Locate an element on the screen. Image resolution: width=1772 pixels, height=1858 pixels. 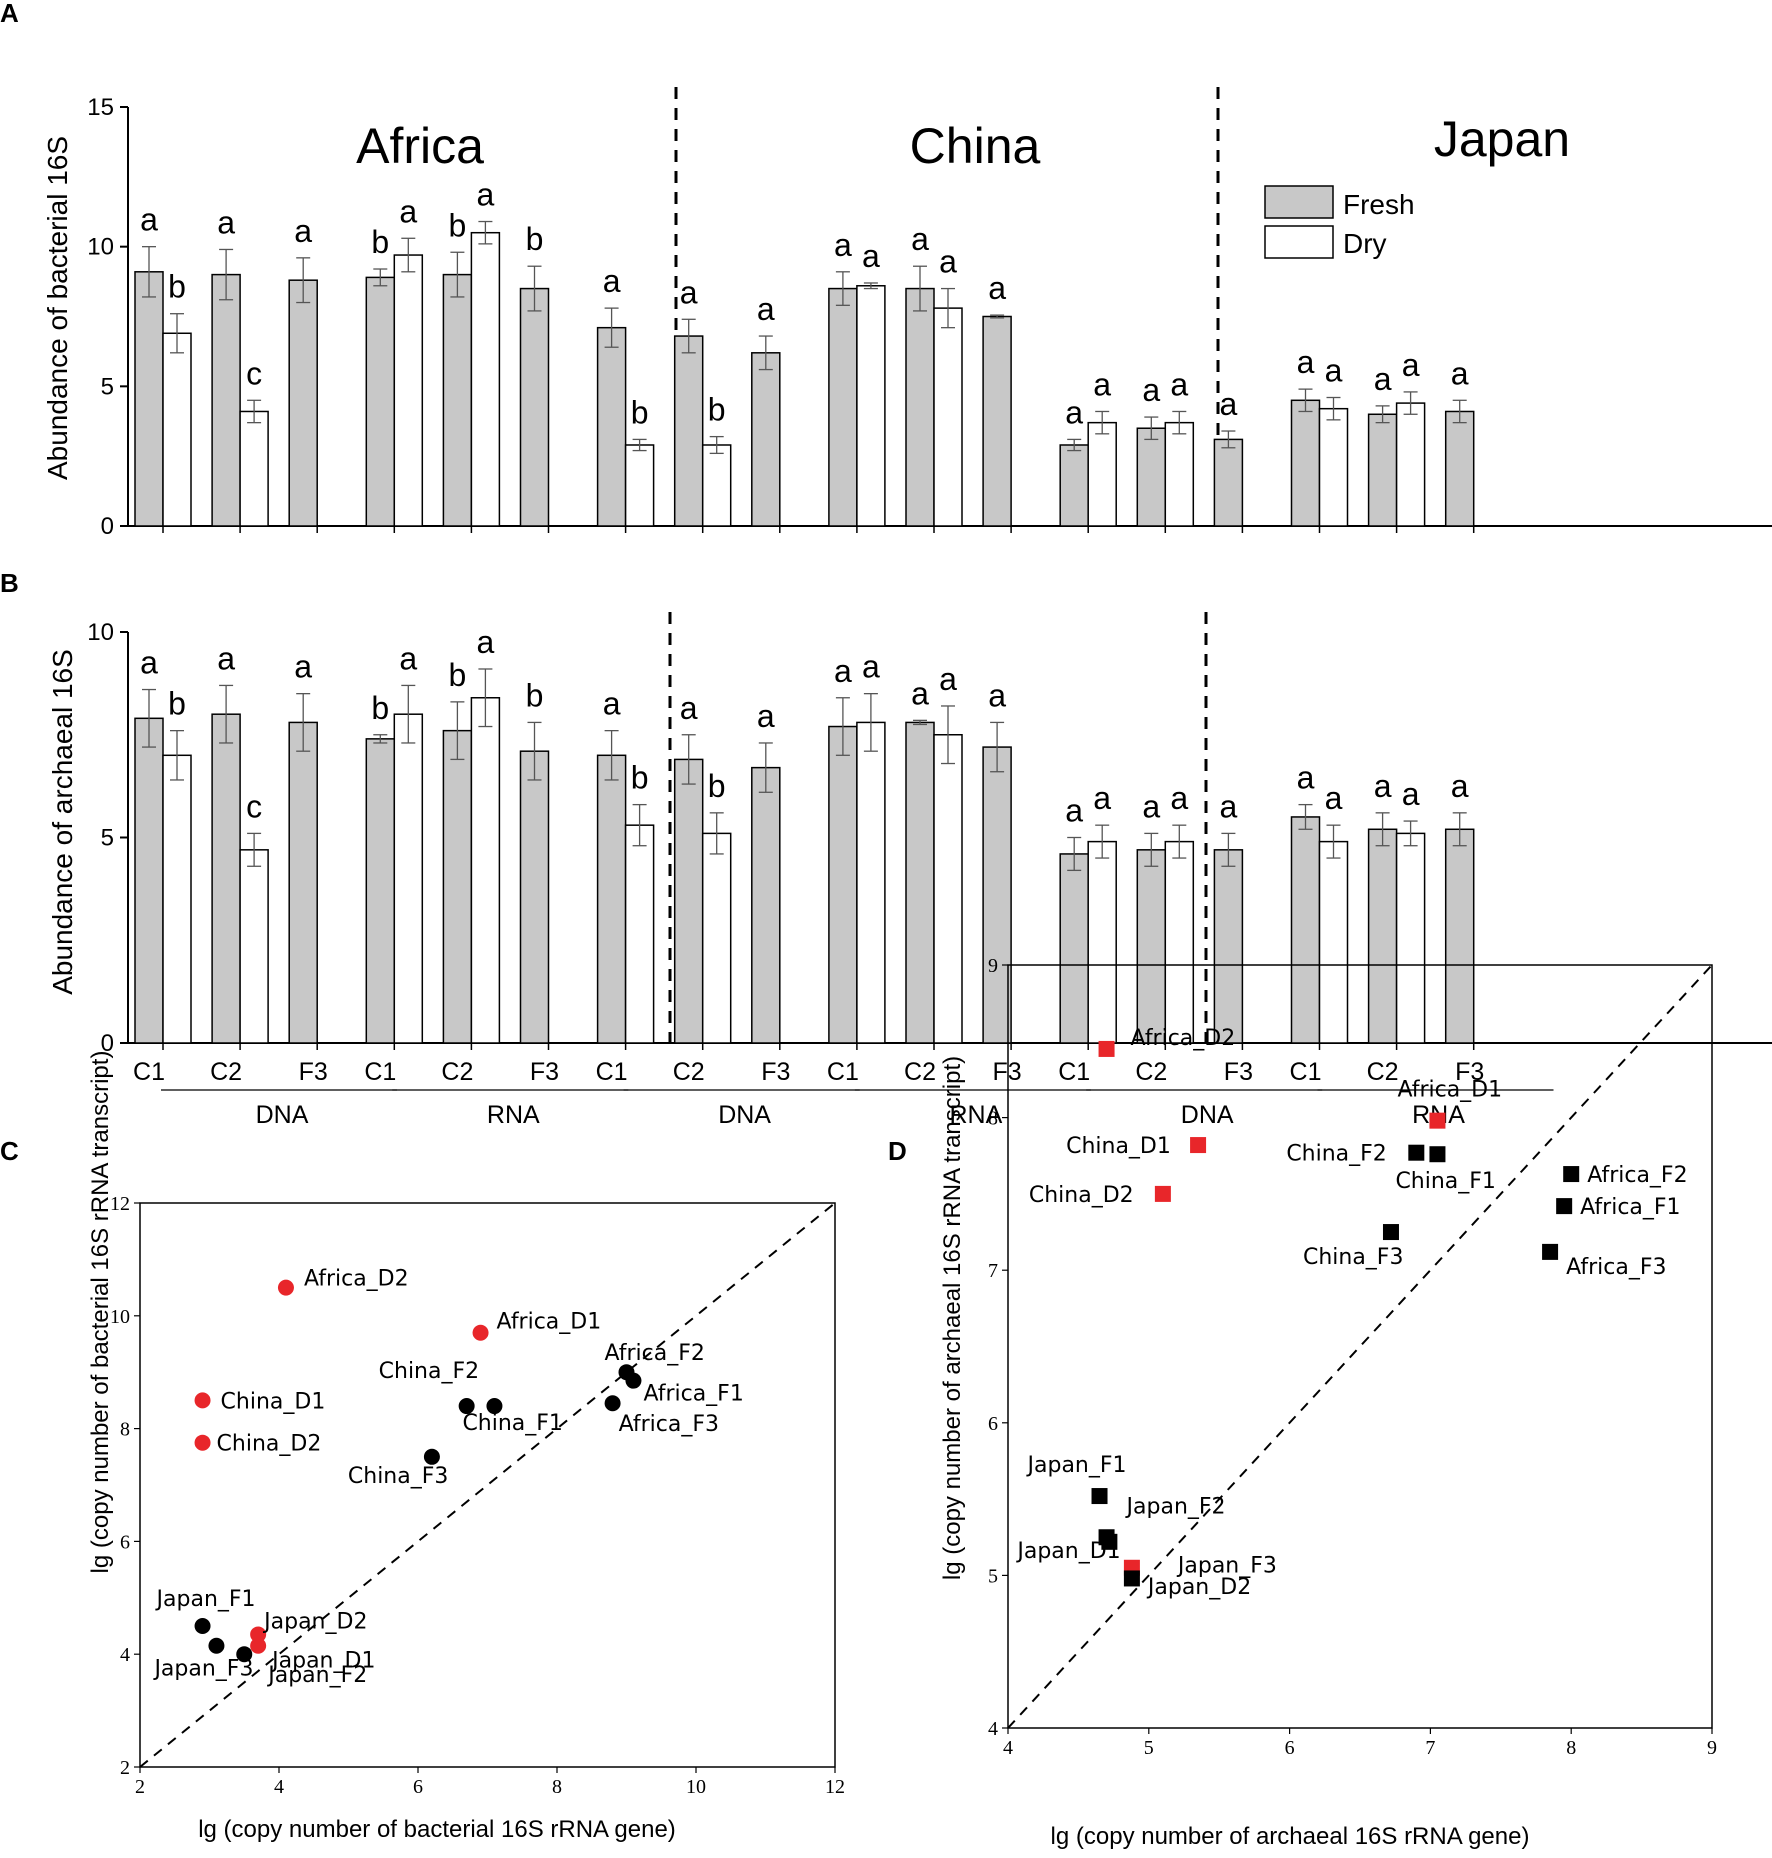
x-tick-label: 2 is located at coordinates (140, 1787).